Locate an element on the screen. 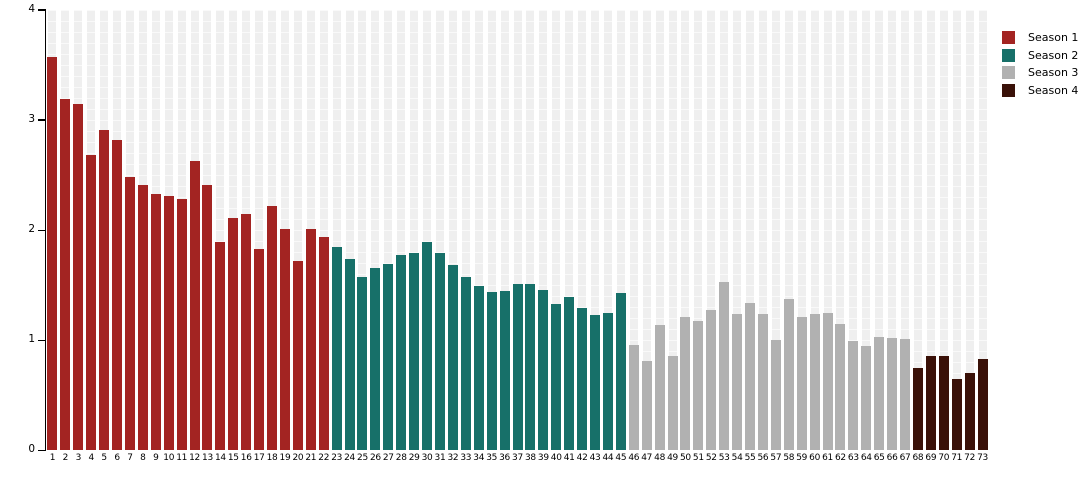 This screenshot has height=500, width=1086. y-tick-label: 4 is located at coordinates (31, 9).